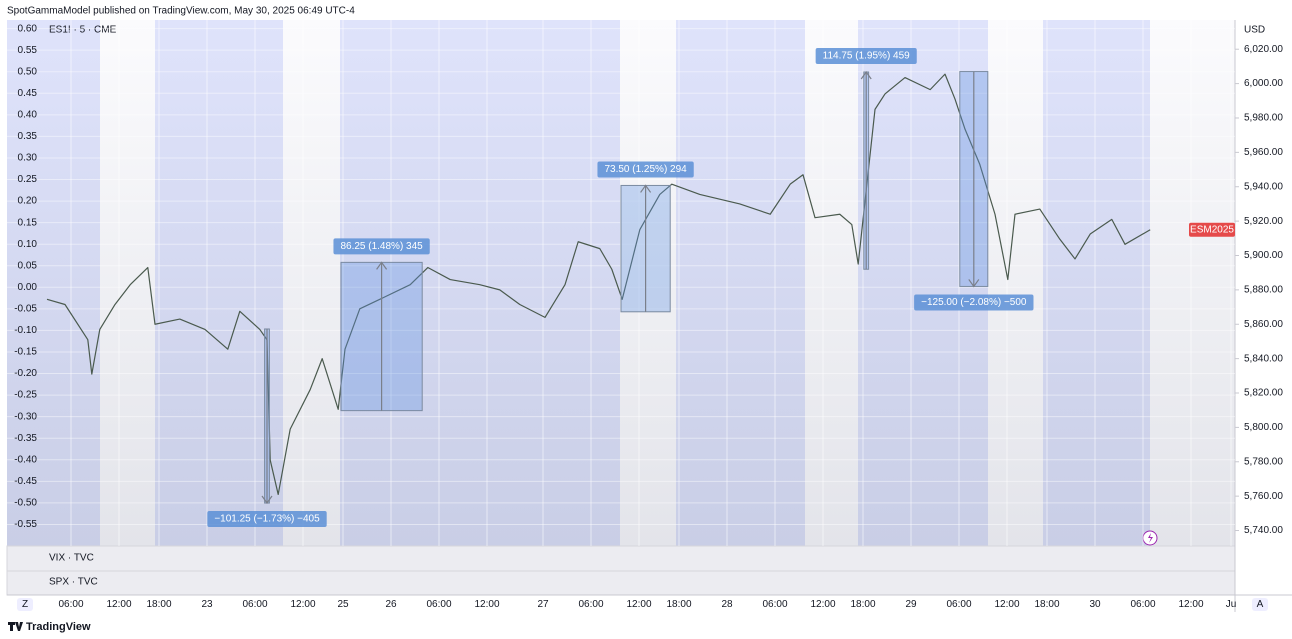  Describe the element at coordinates (25, 524) in the screenshot. I see `y-tick-label: -0.55` at that location.